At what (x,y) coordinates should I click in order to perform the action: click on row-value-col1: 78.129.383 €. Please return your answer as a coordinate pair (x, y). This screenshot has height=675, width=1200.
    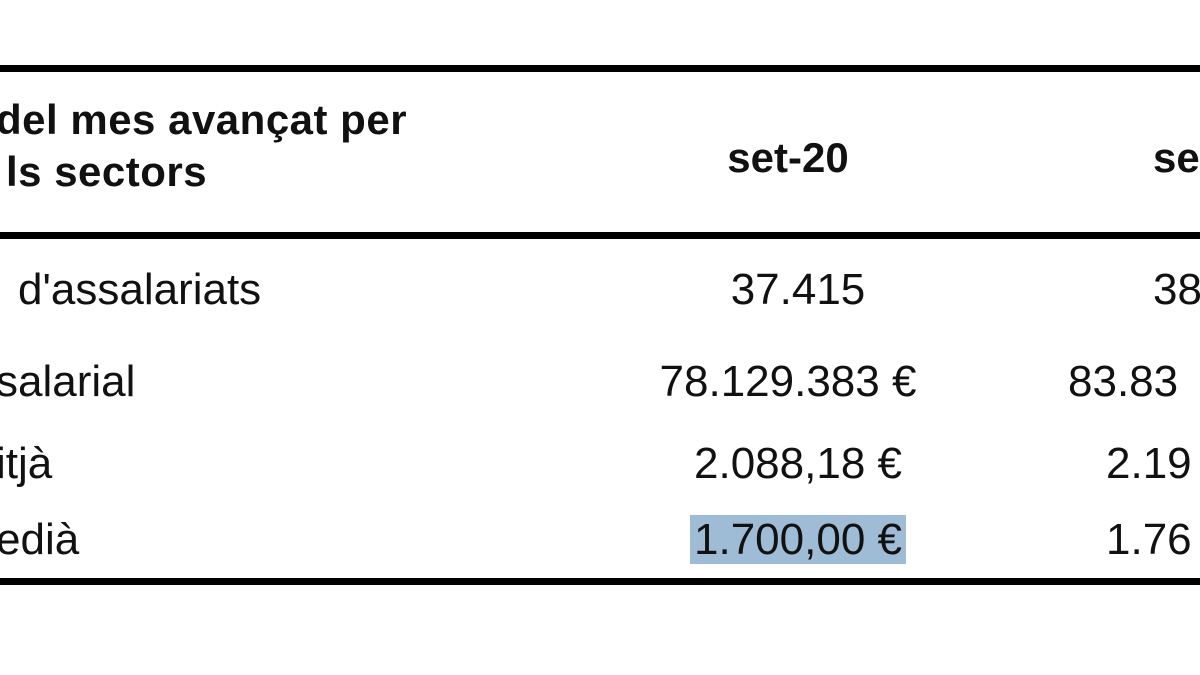
    Looking at the image, I should click on (788, 381).